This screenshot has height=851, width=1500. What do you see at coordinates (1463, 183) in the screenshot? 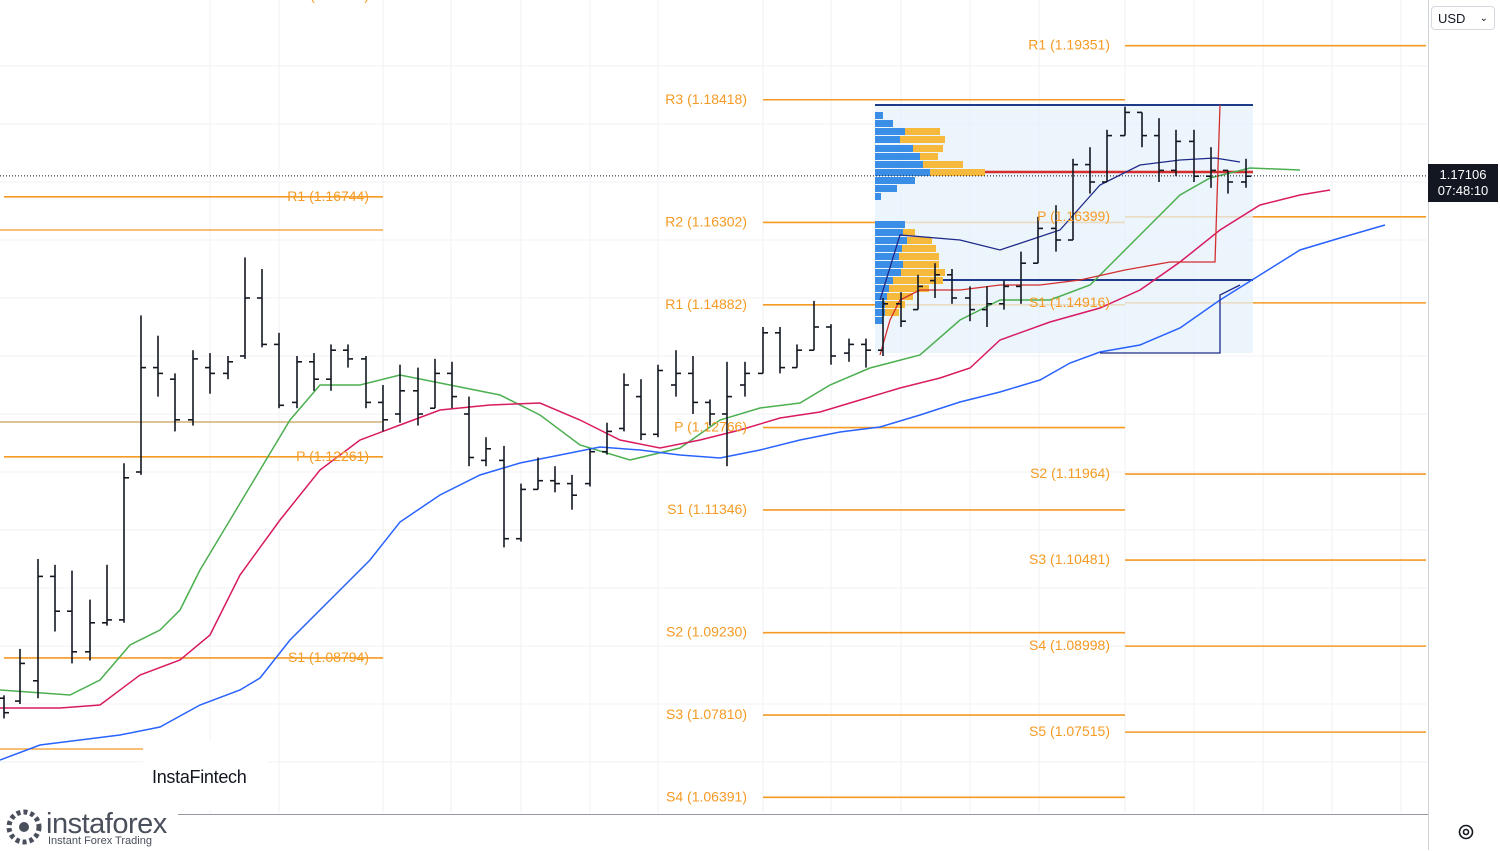
I see `last-price-tag: 1.17106 07:48:10` at bounding box center [1463, 183].